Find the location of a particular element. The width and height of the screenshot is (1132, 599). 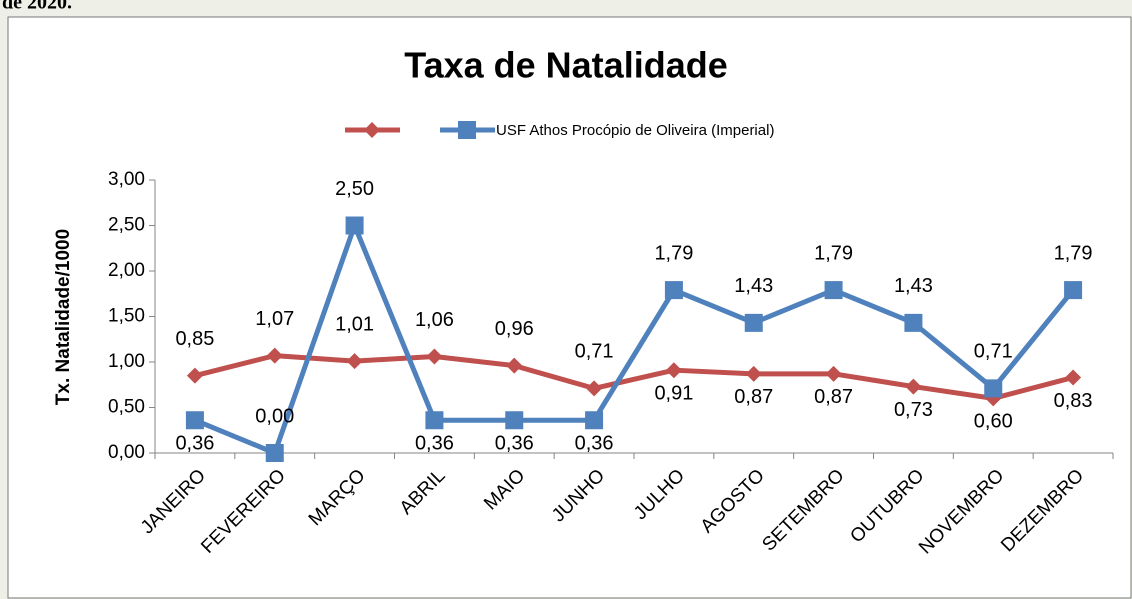

y-tick-label: 2,00 is located at coordinates (126, 270).